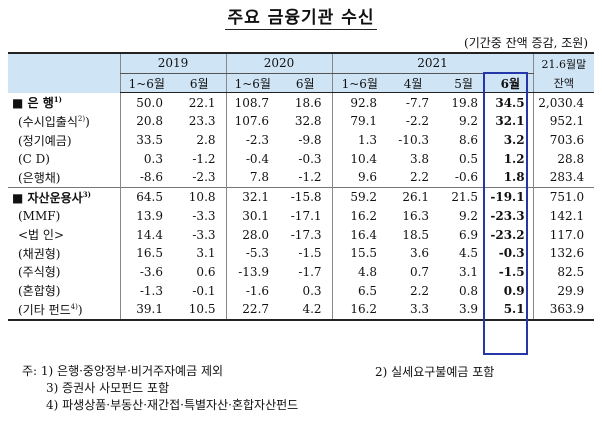  Describe the element at coordinates (123, 371) in the screenshot. I see `footnote-1: 주: 1) 은행·중앙정부·비거주자예금 제외` at that location.